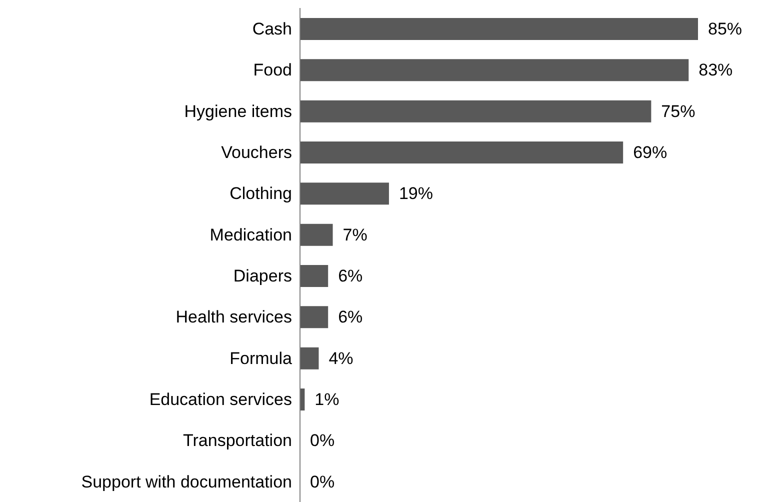 This screenshot has width=768, height=502. What do you see at coordinates (272, 29) in the screenshot?
I see `y-tick-label: Cash` at bounding box center [272, 29].